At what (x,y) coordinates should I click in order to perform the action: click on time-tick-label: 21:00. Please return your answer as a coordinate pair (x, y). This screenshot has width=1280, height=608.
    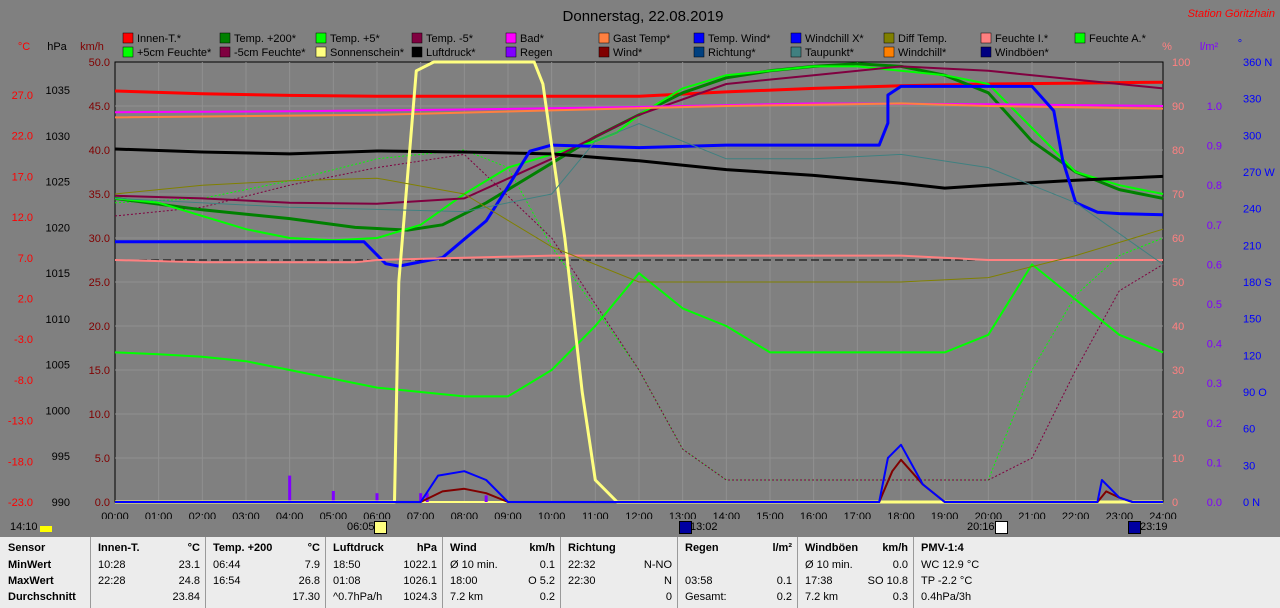
    Looking at the image, I should click on (1032, 515).